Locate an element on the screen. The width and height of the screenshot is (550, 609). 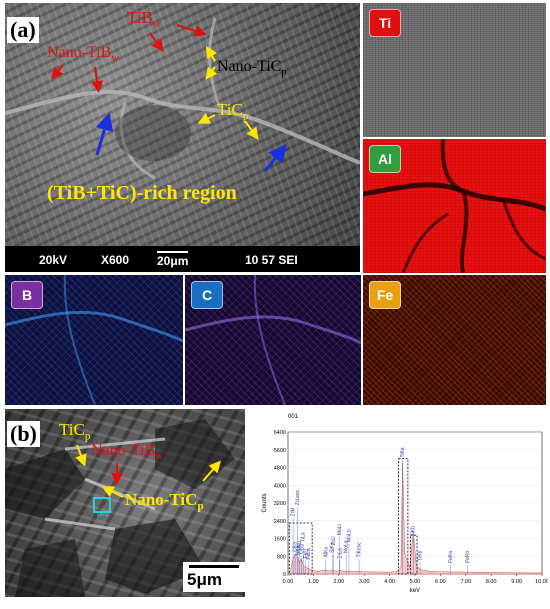
peak-label-19: TiKb is located at coordinates (421, 555).